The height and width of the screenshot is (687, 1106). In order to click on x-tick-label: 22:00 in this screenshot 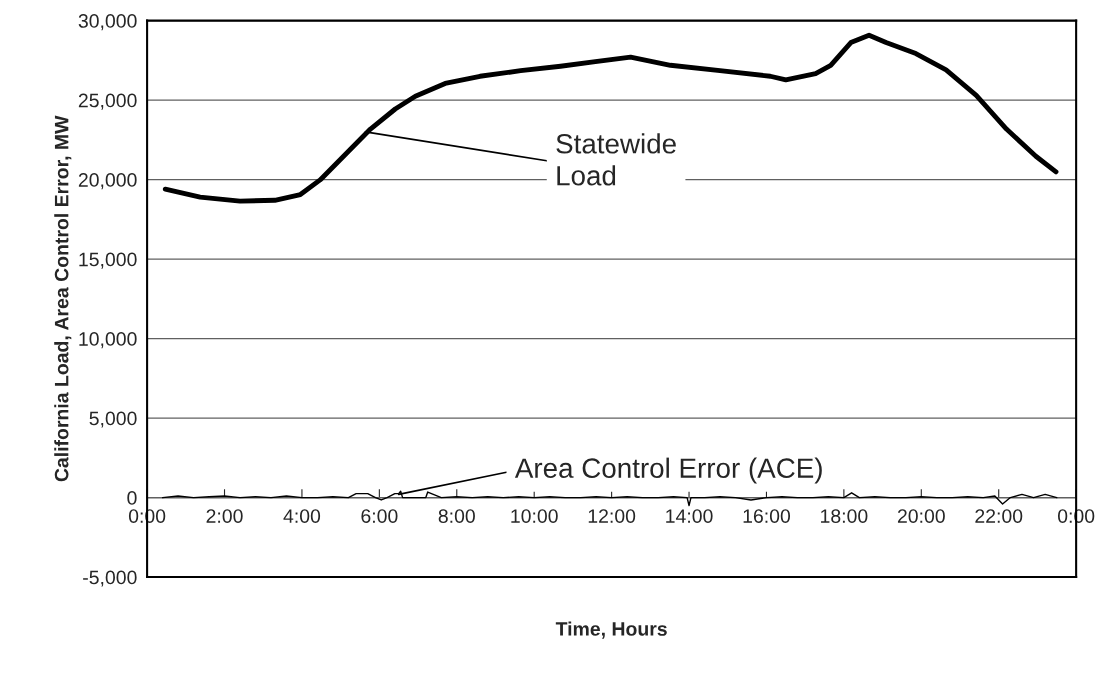, I will do `click(999, 516)`.